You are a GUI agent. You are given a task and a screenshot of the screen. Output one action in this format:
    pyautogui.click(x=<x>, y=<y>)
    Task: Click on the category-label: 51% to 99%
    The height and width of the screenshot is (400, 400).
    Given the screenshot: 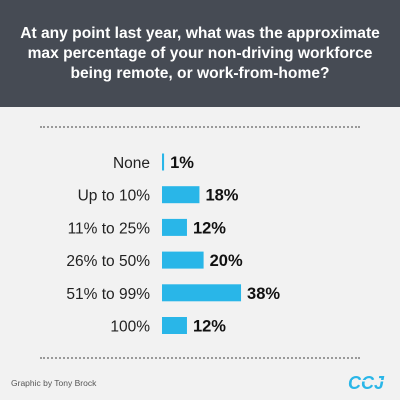 What is the action you would take?
    pyautogui.click(x=108, y=294)
    